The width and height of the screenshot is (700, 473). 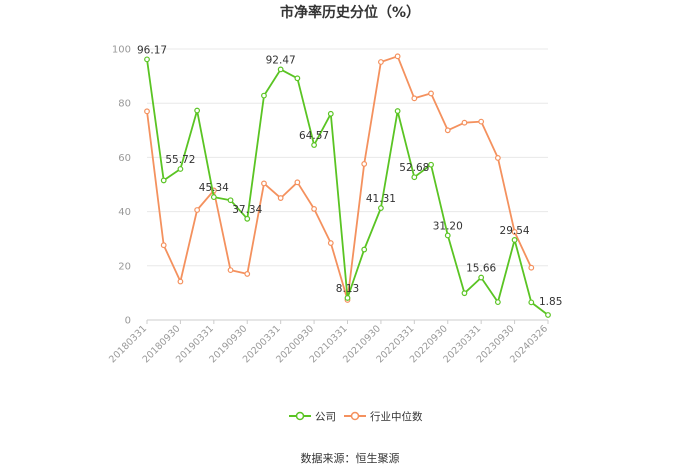 I want to click on data-label: 92.47, so click(x=281, y=60).